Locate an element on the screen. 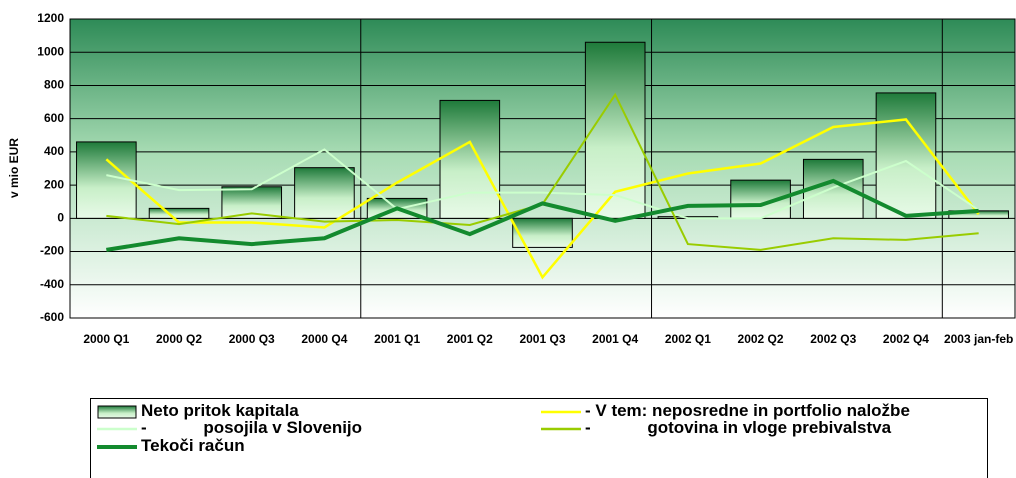  legend-swatch is located at coordinates (117, 412).